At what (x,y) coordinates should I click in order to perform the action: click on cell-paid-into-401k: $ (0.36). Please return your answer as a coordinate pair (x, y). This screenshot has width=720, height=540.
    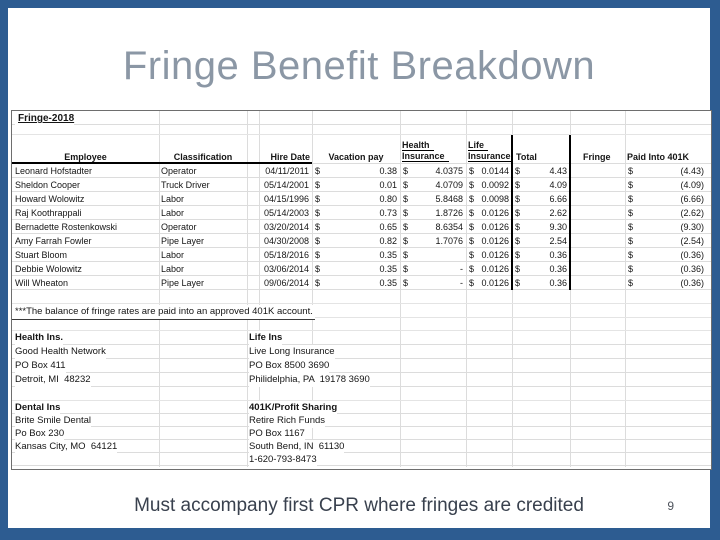
    Looking at the image, I should click on (666, 283).